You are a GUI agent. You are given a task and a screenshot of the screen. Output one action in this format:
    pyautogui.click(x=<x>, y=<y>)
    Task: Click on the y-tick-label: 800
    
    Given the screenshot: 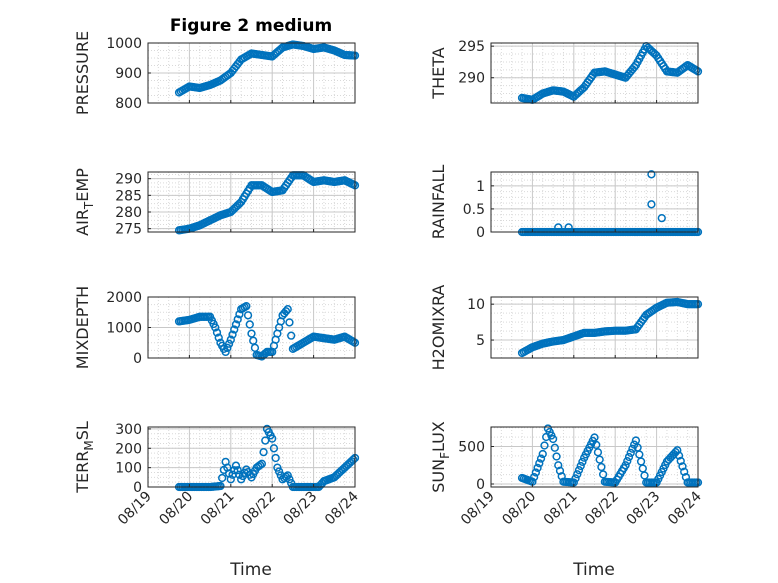 What is the action you would take?
    pyautogui.click(x=128, y=104)
    